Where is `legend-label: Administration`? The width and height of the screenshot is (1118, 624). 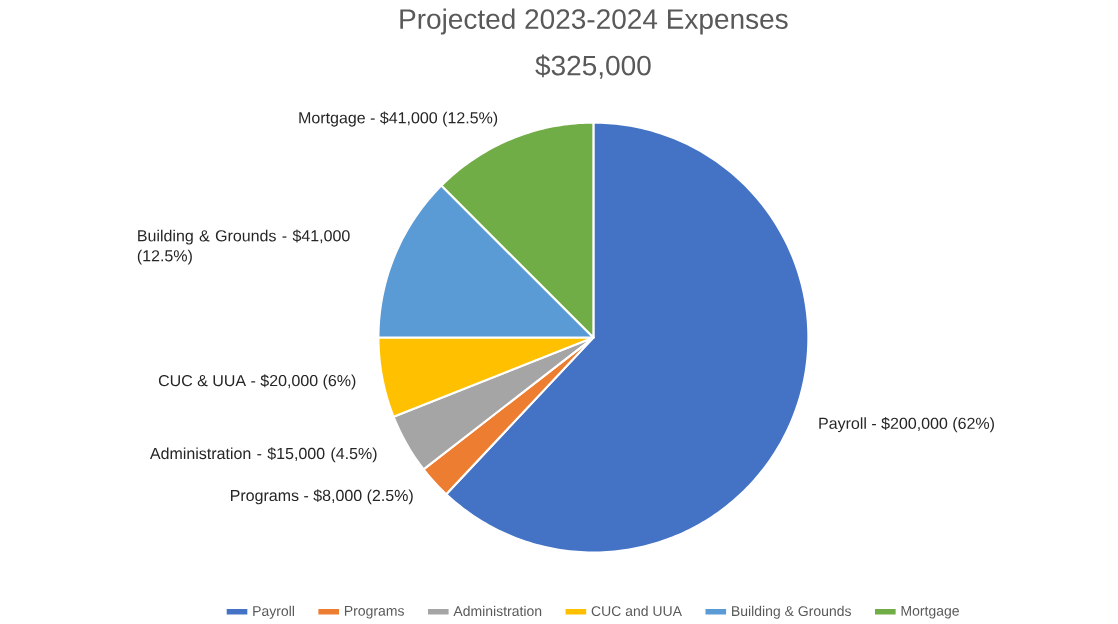 legend-label: Administration is located at coordinates (497, 611).